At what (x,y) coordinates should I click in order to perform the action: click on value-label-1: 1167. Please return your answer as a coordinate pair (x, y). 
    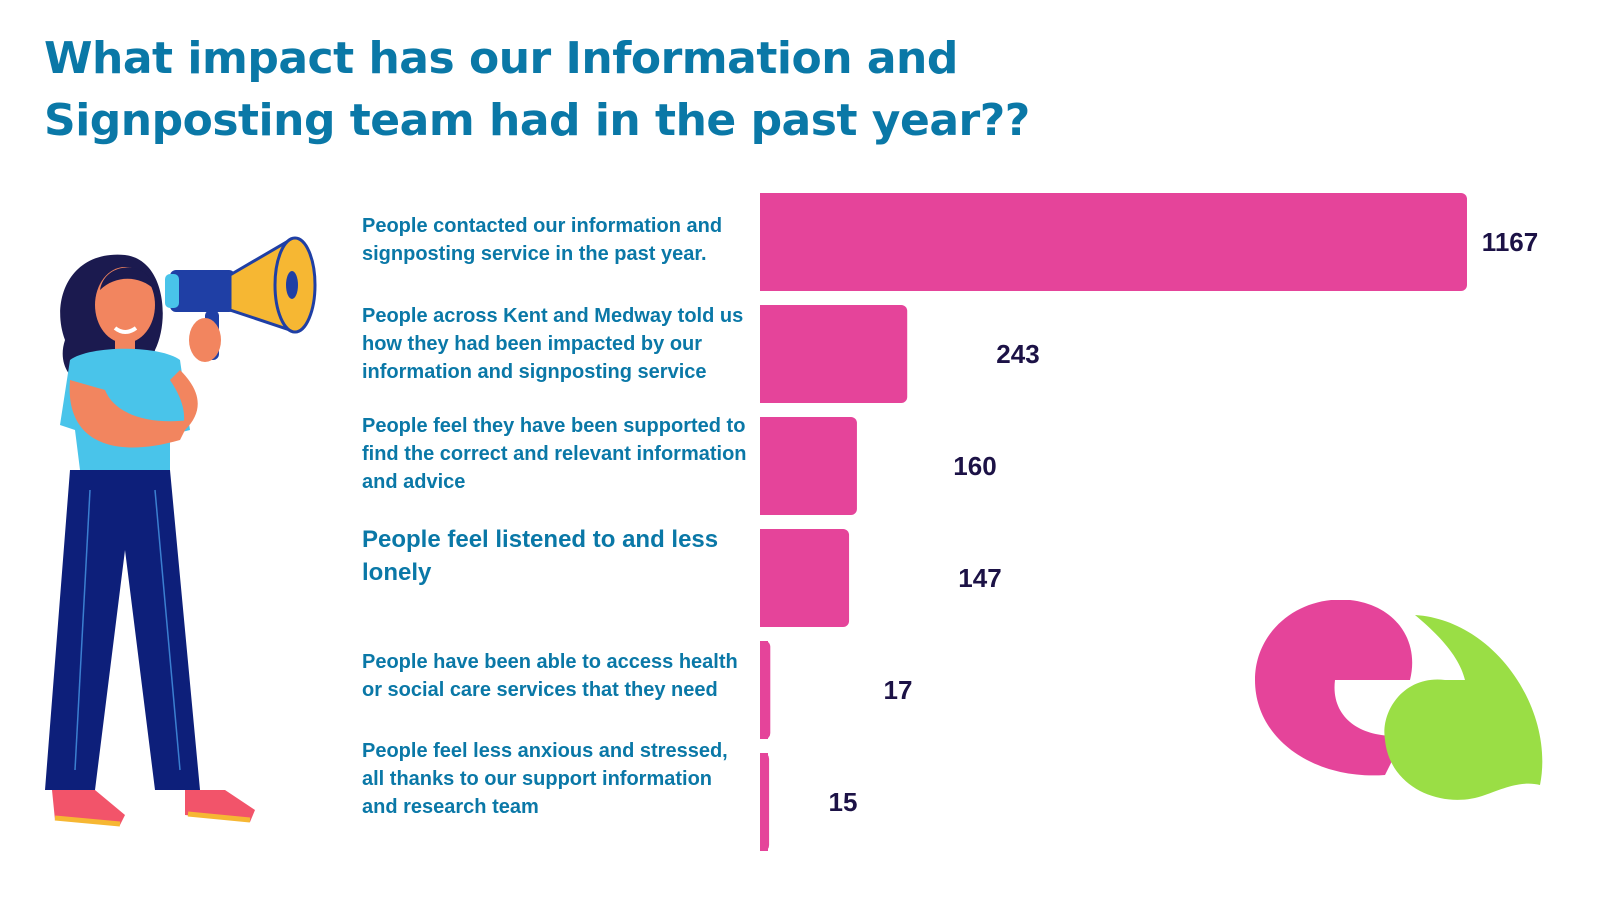
    Looking at the image, I should click on (1510, 242).